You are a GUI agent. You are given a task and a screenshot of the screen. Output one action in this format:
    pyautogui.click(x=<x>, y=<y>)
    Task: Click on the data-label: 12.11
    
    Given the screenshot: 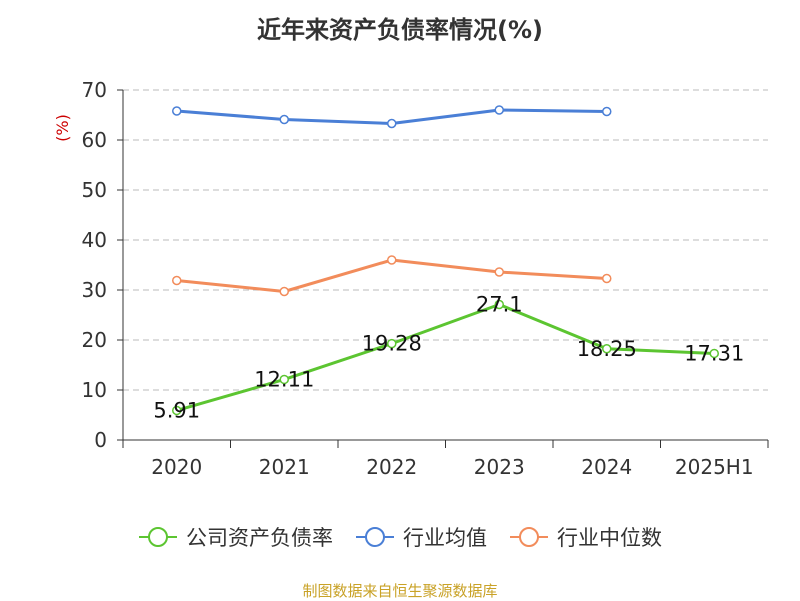 What is the action you would take?
    pyautogui.click(x=284, y=379)
    